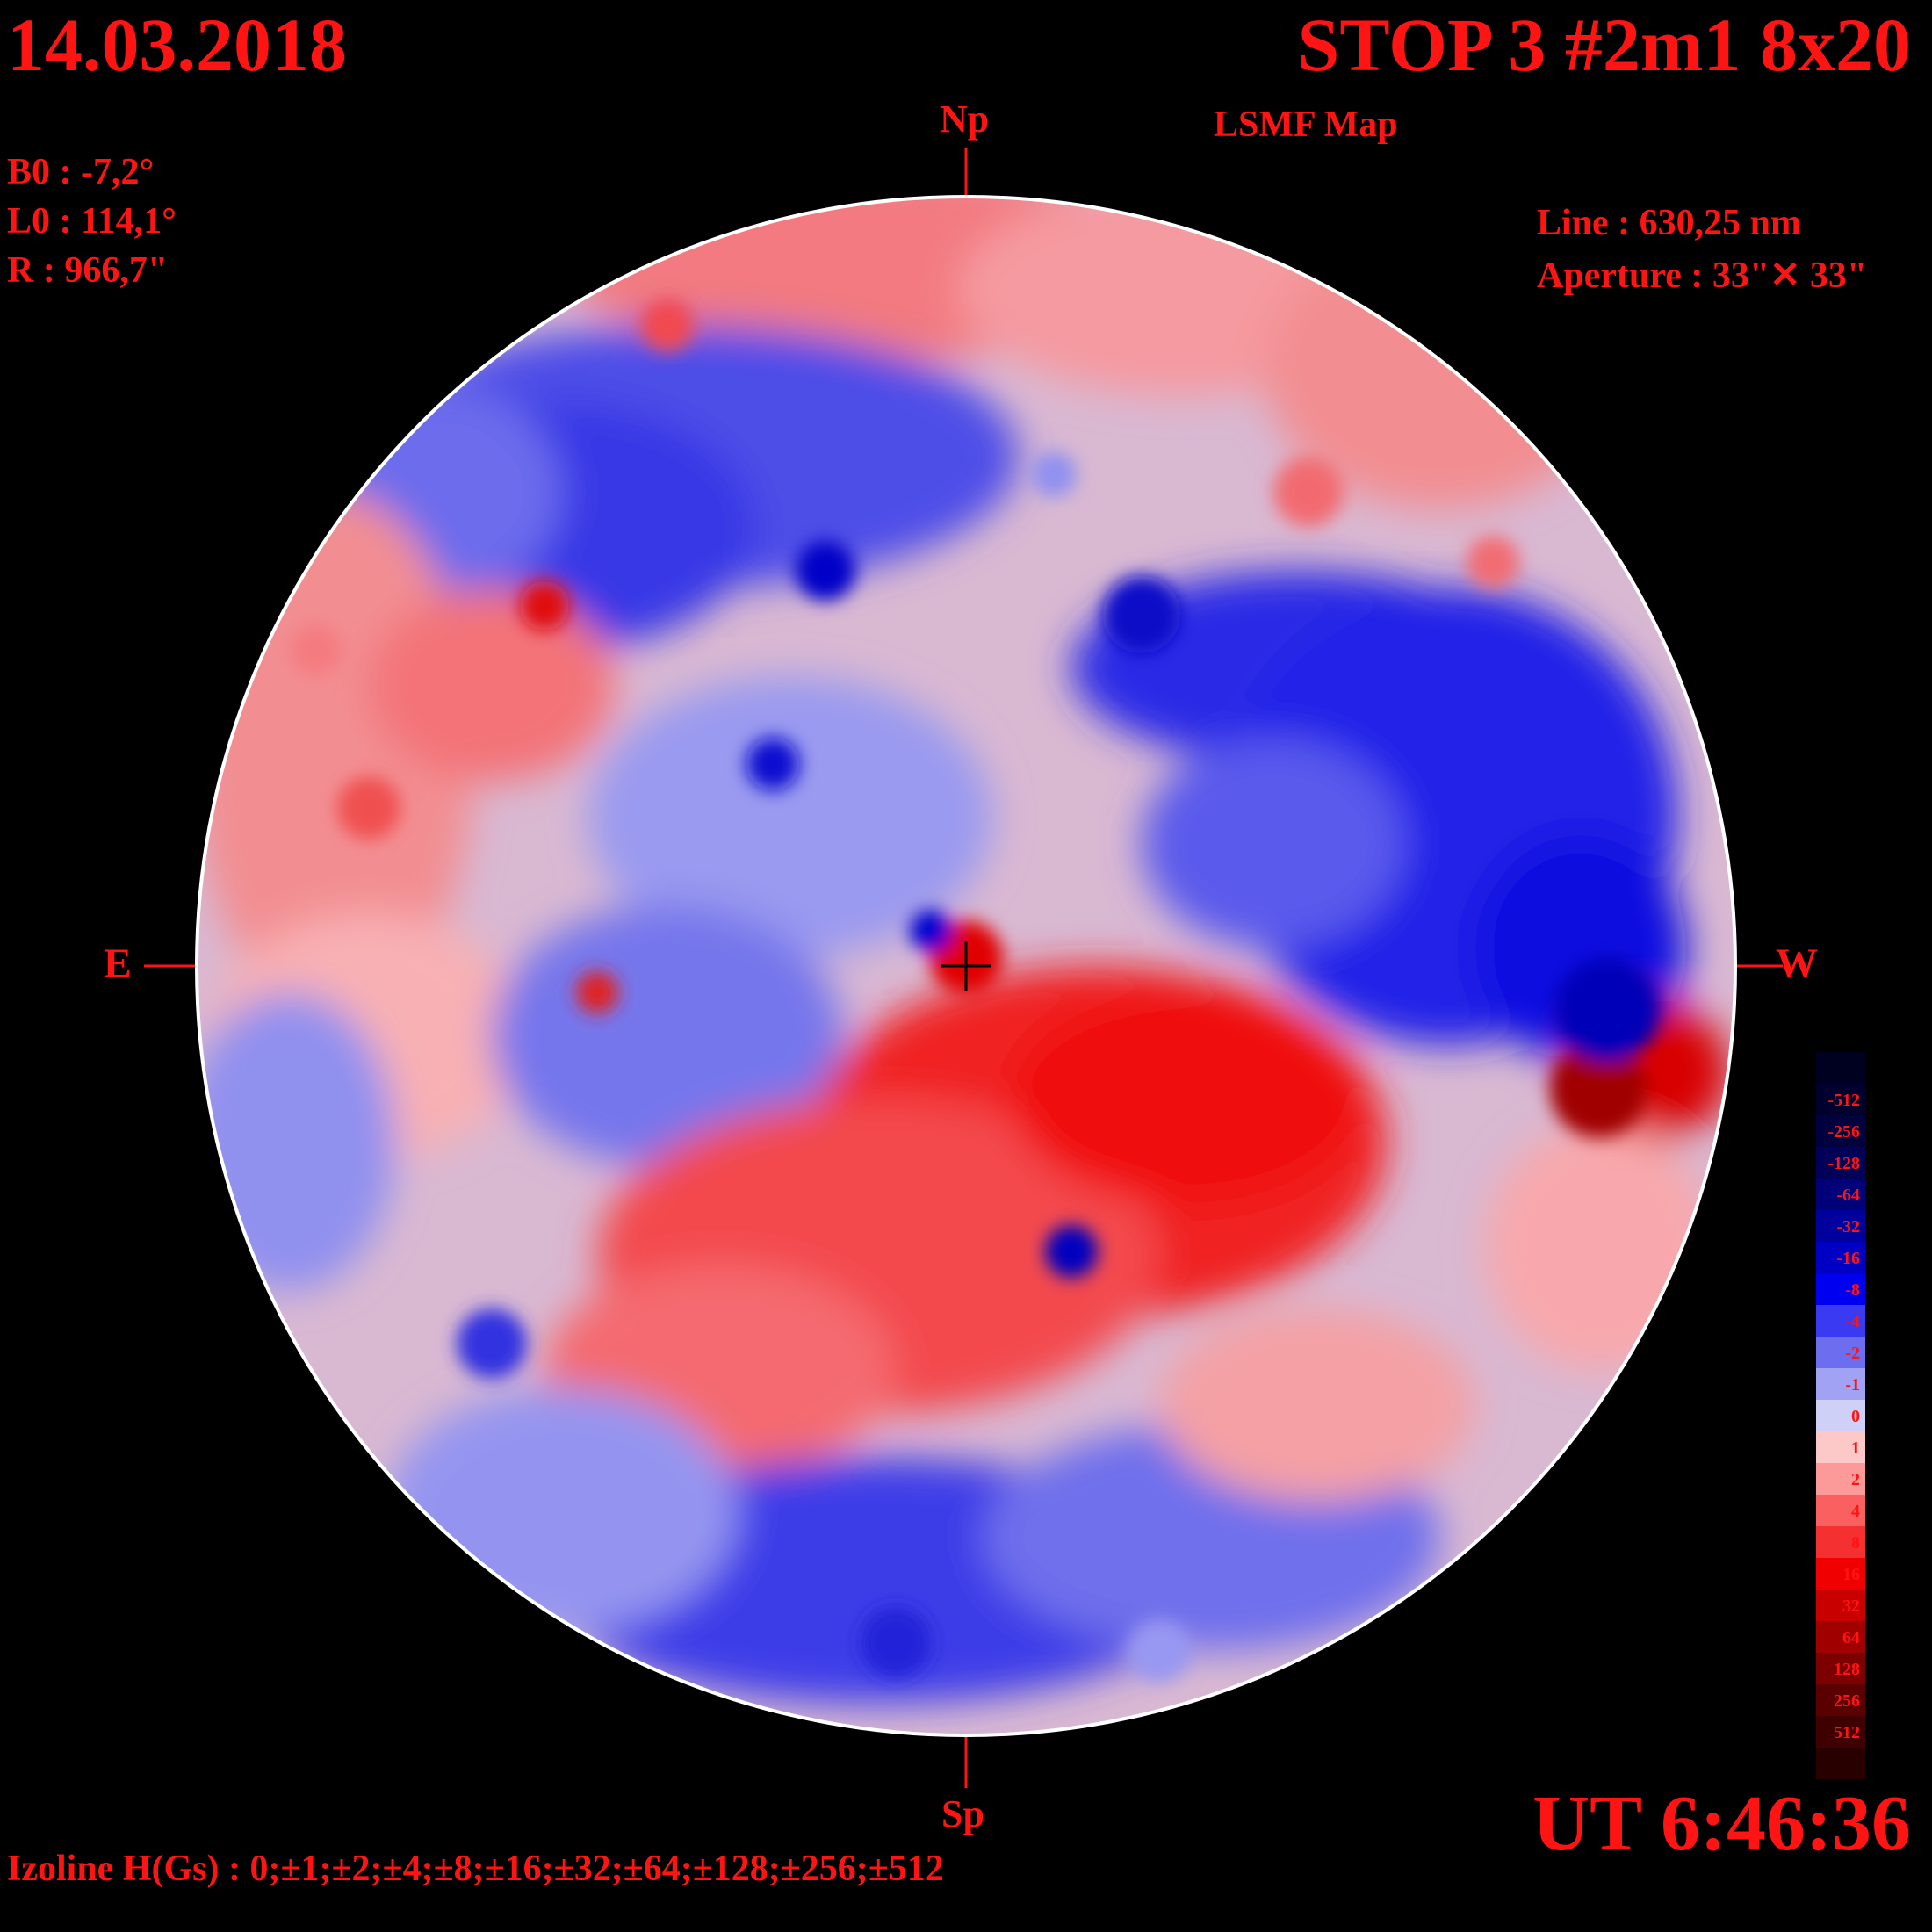 The width and height of the screenshot is (1932, 1932). I want to click on center-crosshair, so click(966, 966).